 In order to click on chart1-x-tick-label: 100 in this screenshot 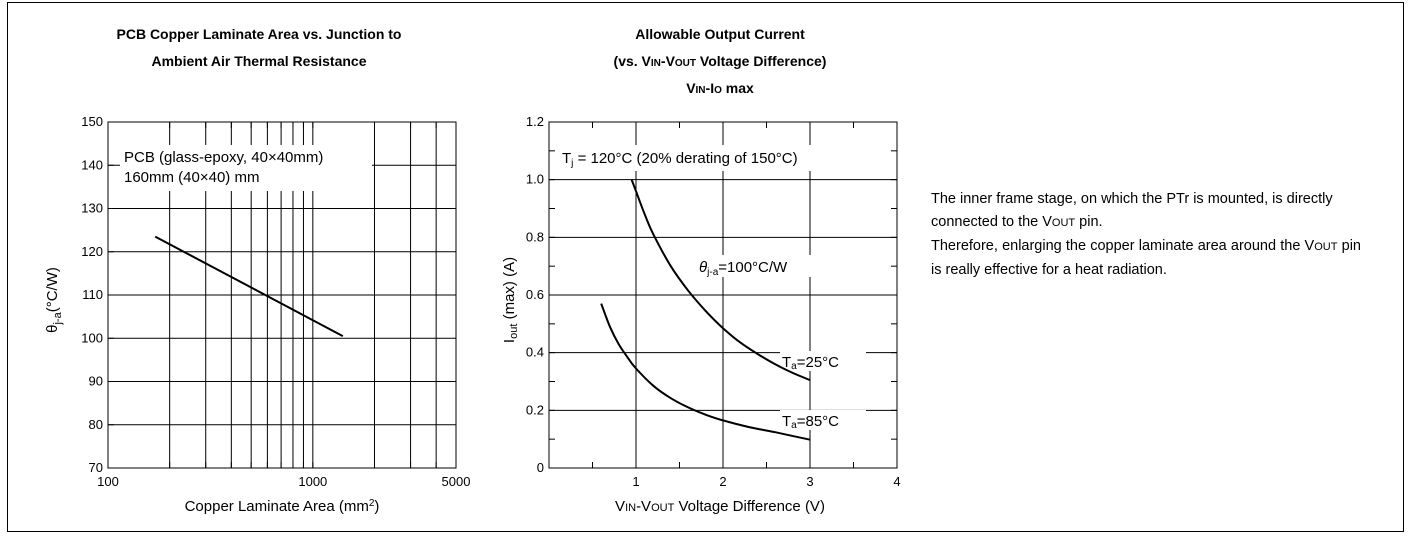, I will do `click(108, 481)`.